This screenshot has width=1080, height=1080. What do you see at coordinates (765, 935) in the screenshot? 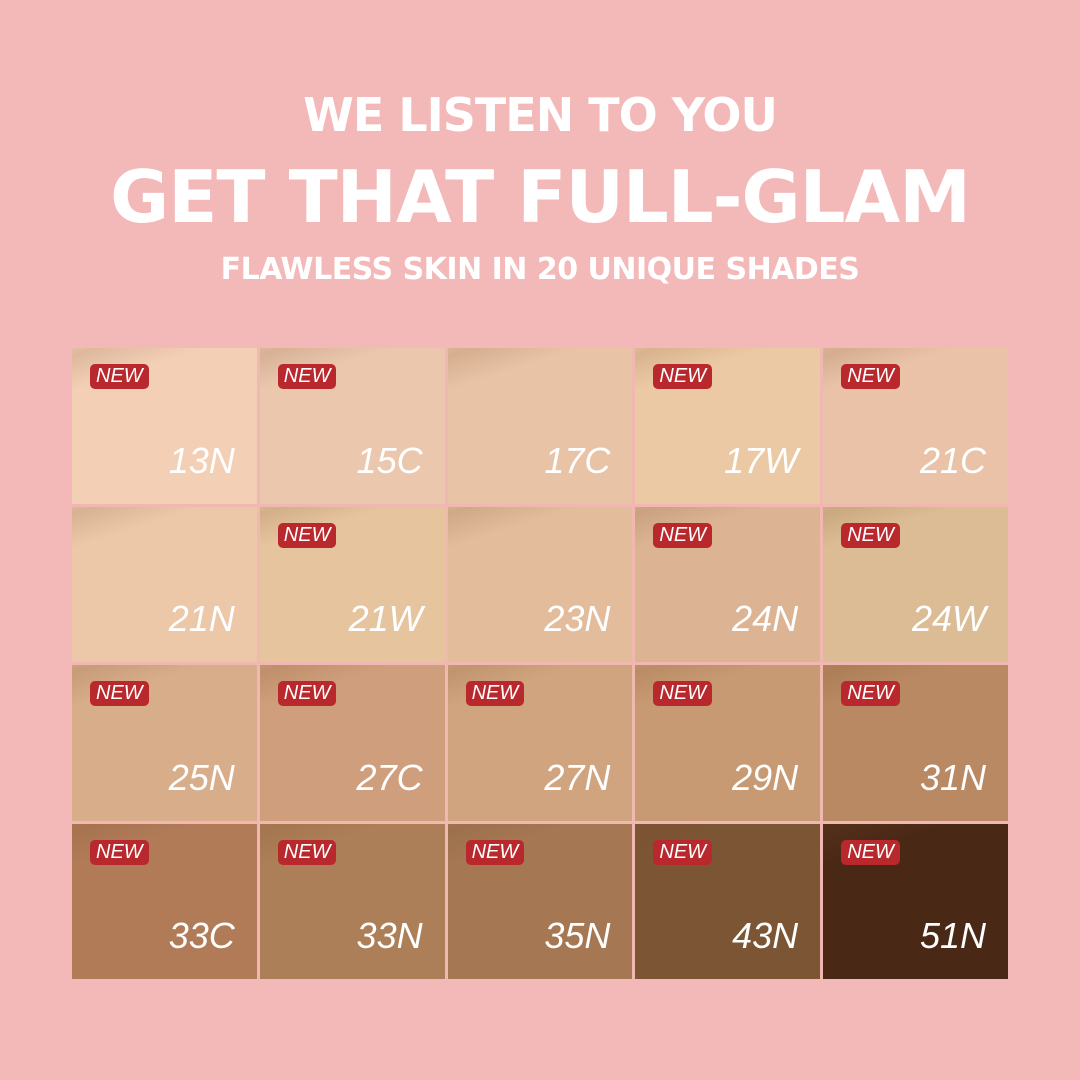
I see `shade-code: 43N` at bounding box center [765, 935].